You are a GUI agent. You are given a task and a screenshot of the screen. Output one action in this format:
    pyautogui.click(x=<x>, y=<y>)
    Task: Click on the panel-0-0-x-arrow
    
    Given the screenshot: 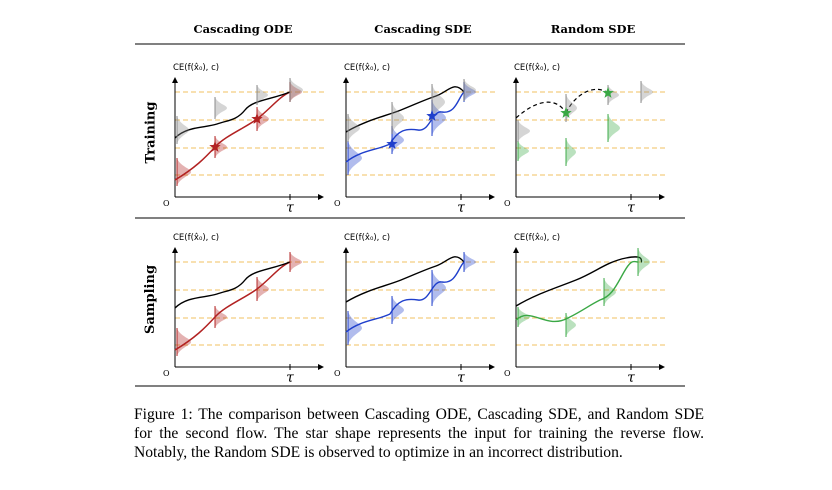 What is the action you would take?
    pyautogui.click(x=321, y=197)
    